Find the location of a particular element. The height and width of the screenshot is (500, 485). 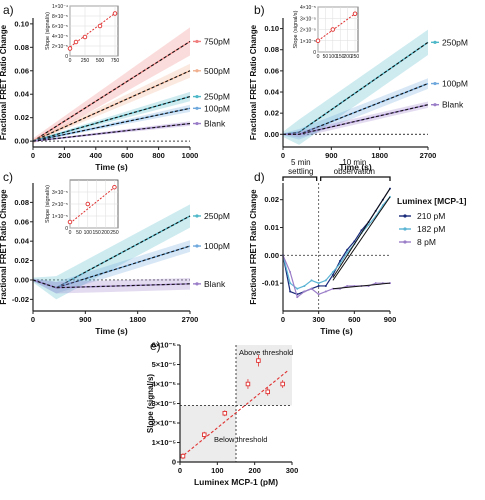

inset-x-tick-label: 50 is located at coordinates (79, 233).